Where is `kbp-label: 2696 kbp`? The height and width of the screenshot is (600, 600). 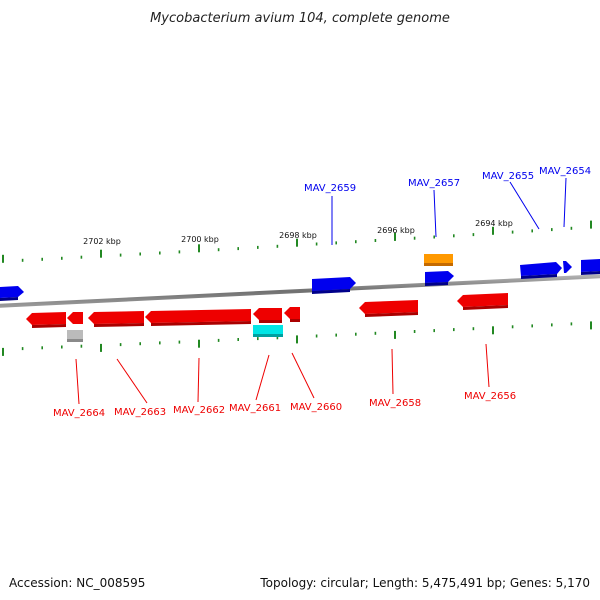
kbp-label: 2696 kbp is located at coordinates (396, 230).